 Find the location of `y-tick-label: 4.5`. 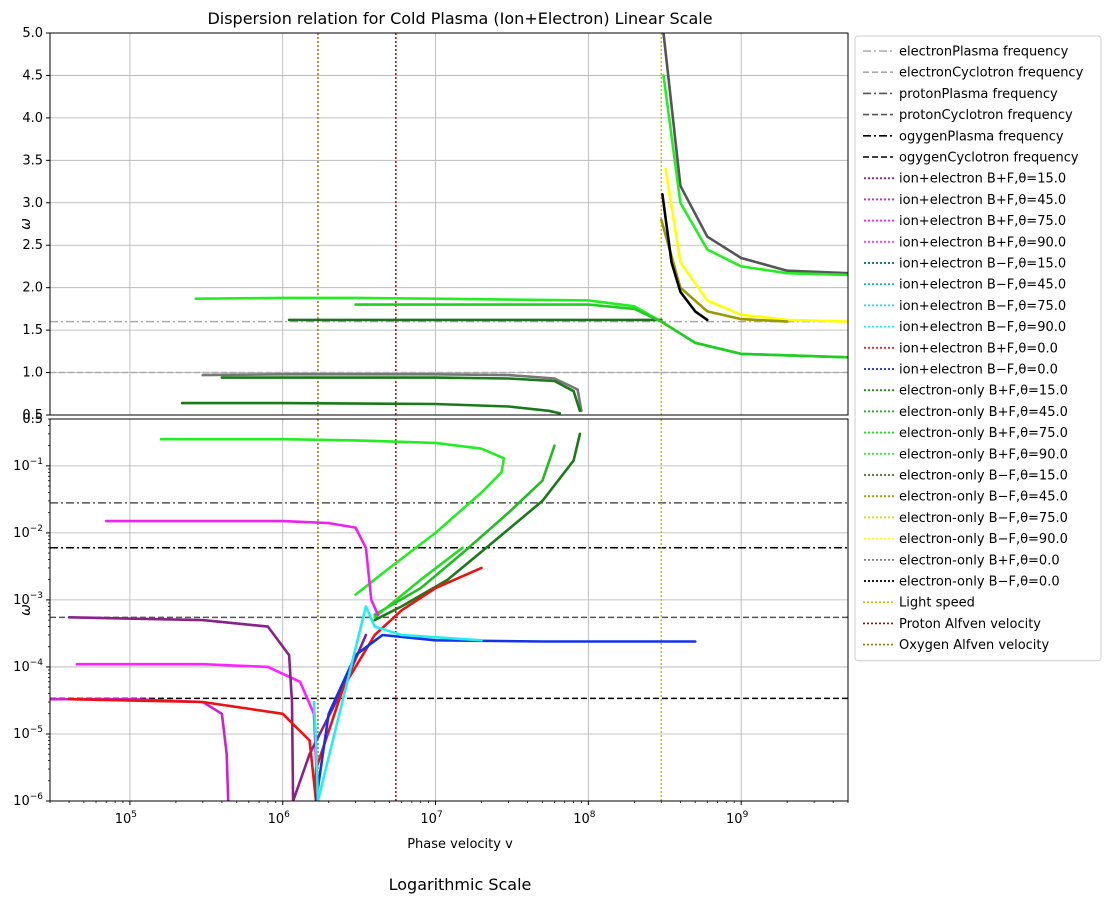

y-tick-label: 4.5 is located at coordinates (32, 75).